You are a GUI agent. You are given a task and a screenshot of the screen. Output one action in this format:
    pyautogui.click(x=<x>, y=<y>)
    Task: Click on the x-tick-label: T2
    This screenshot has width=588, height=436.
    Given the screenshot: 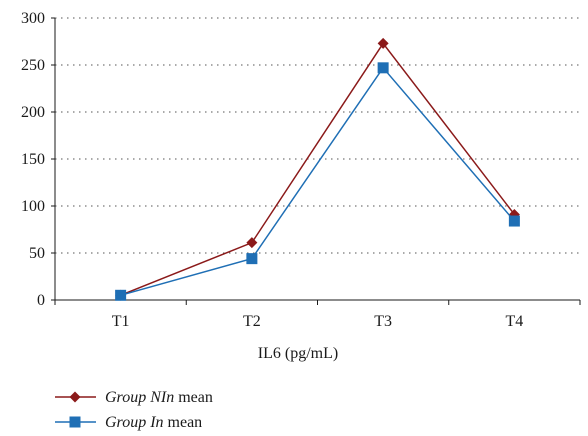 What is the action you would take?
    pyautogui.click(x=252, y=321)
    